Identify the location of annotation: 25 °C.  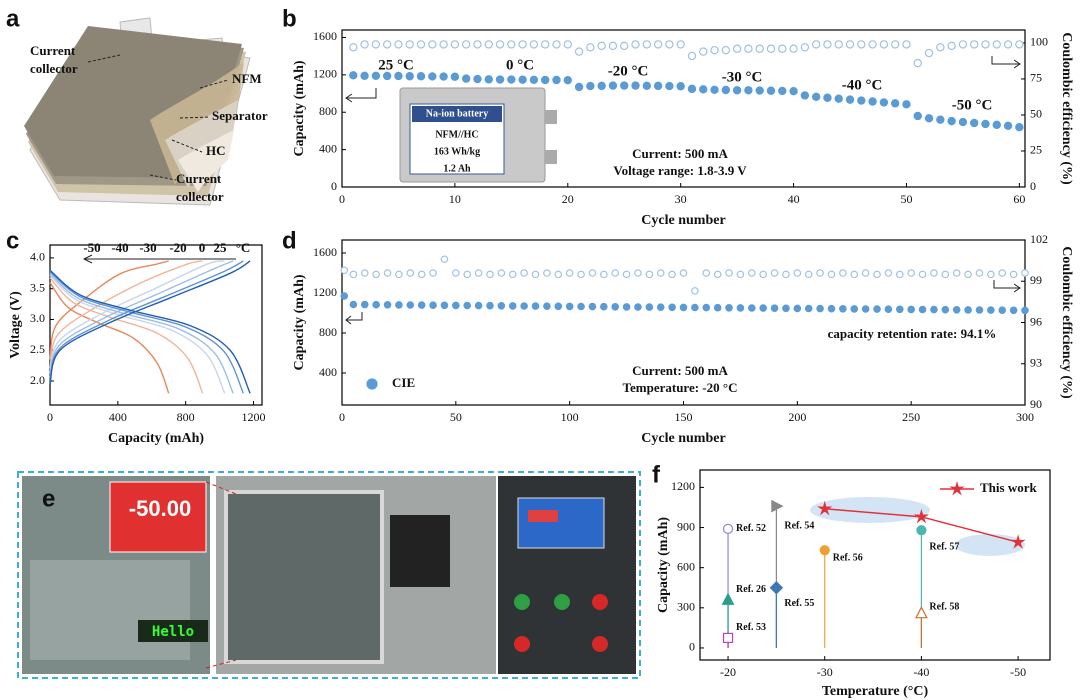
(396, 65).